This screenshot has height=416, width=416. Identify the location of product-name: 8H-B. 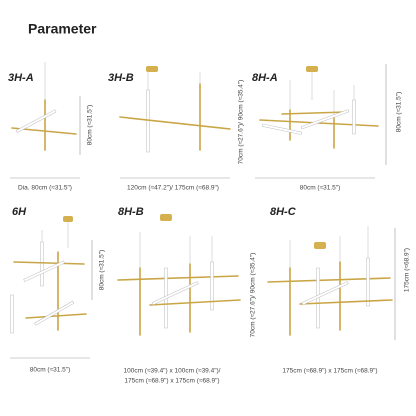
(131, 212).